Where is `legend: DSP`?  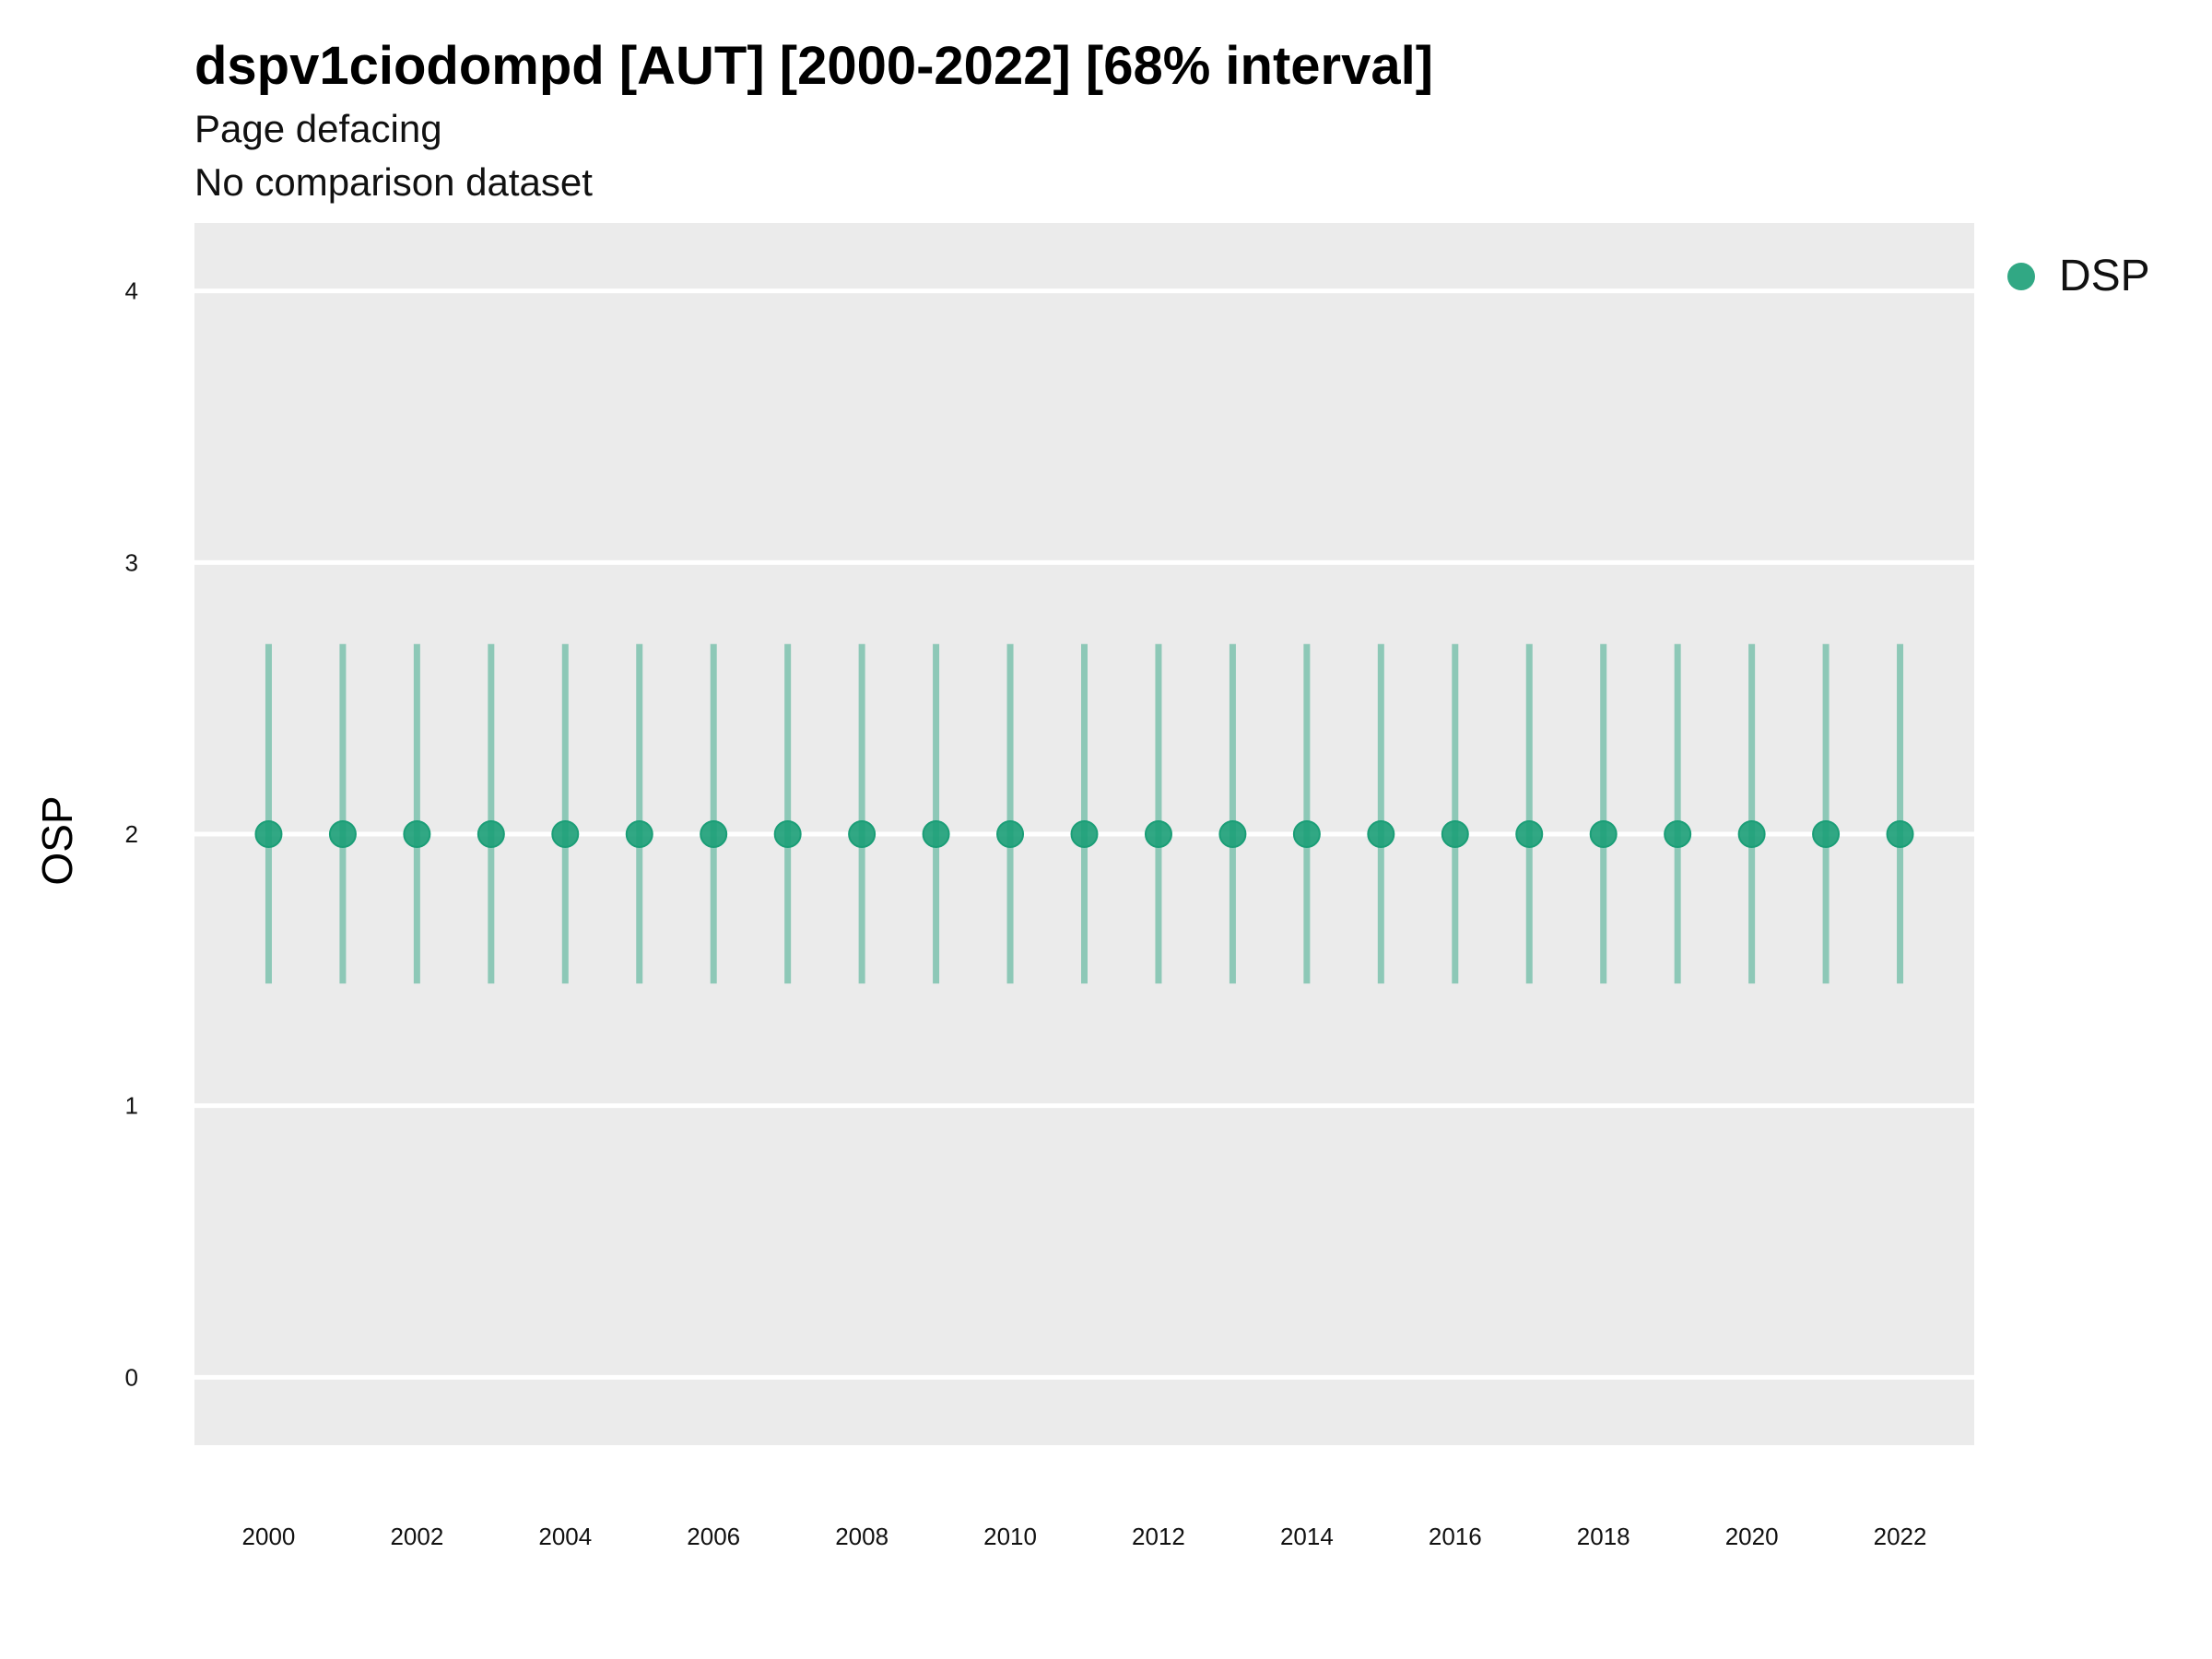
legend: DSP is located at coordinates (2078, 276).